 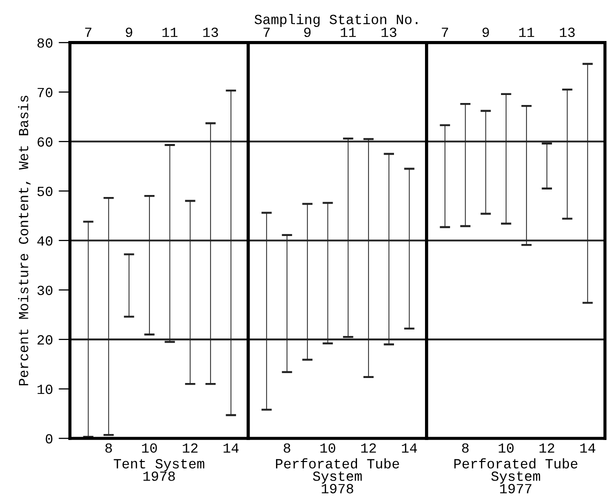 What do you see at coordinates (159, 470) in the screenshot?
I see `x-axis-title: Tent System 1978` at bounding box center [159, 470].